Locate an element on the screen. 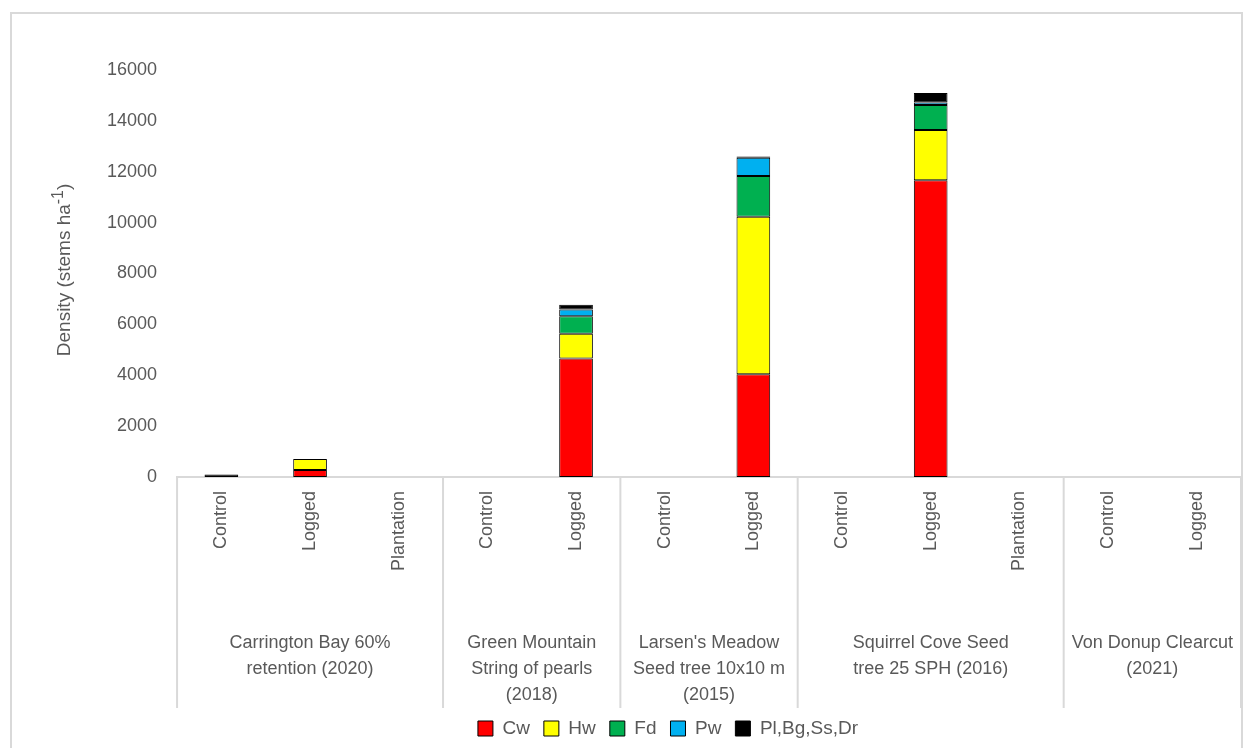 This screenshot has height=748, width=1255. legend-label: Pl,Bg,Ss,Dr is located at coordinates (809, 727).